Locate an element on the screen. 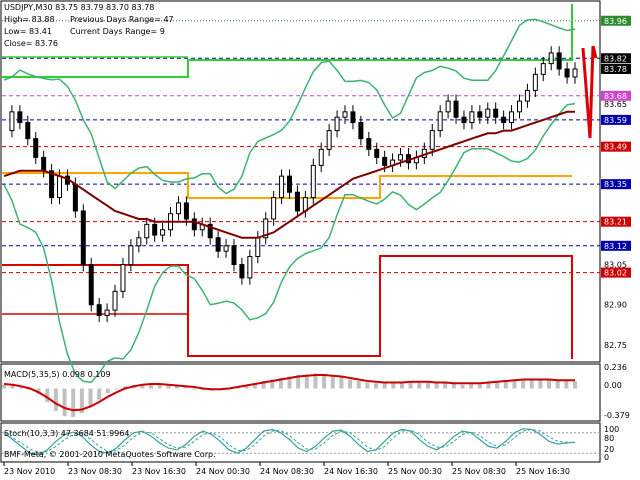 The height and width of the screenshot is (480, 640). price-tag-label: 83.02 is located at coordinates (615, 273).